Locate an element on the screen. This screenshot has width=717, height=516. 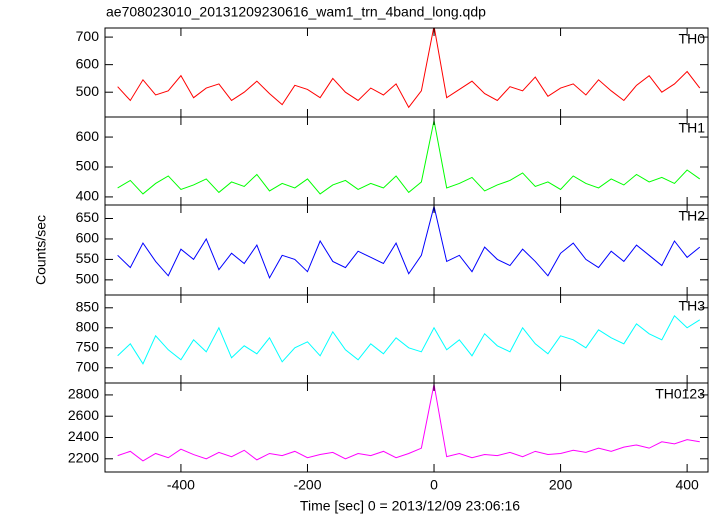
y-tick-label: 750 is located at coordinates (88, 347).